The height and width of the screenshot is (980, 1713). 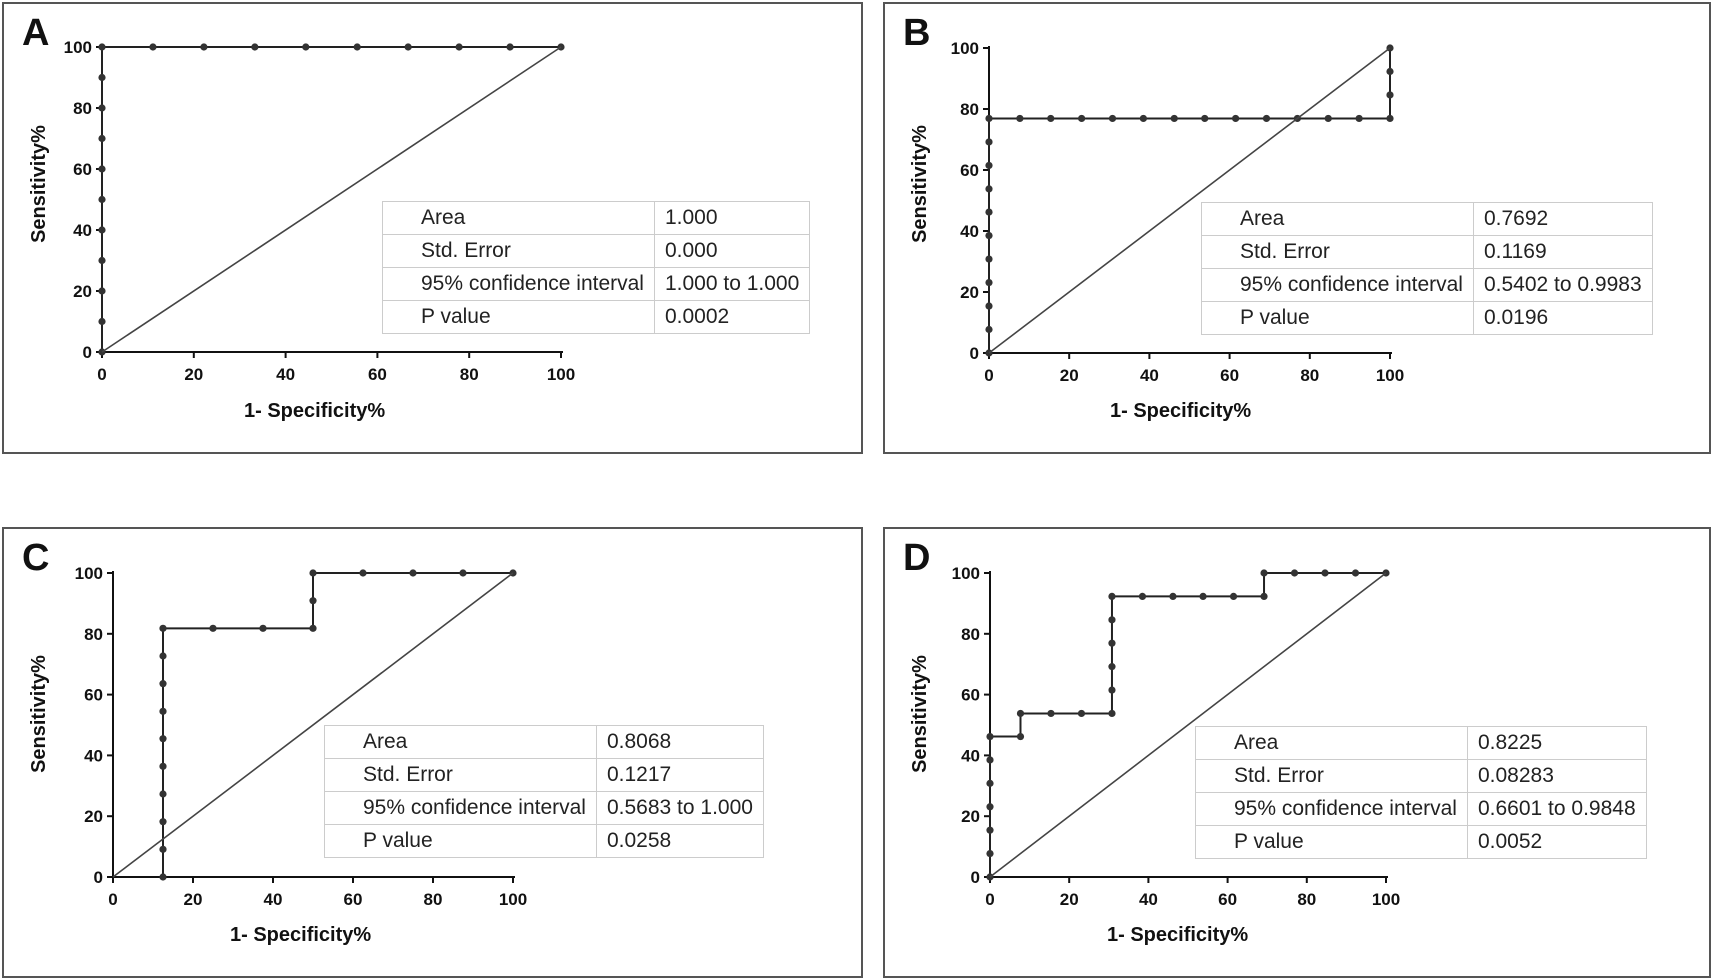 I want to click on stats-row: Area 0.7692, so click(x=1427, y=219).